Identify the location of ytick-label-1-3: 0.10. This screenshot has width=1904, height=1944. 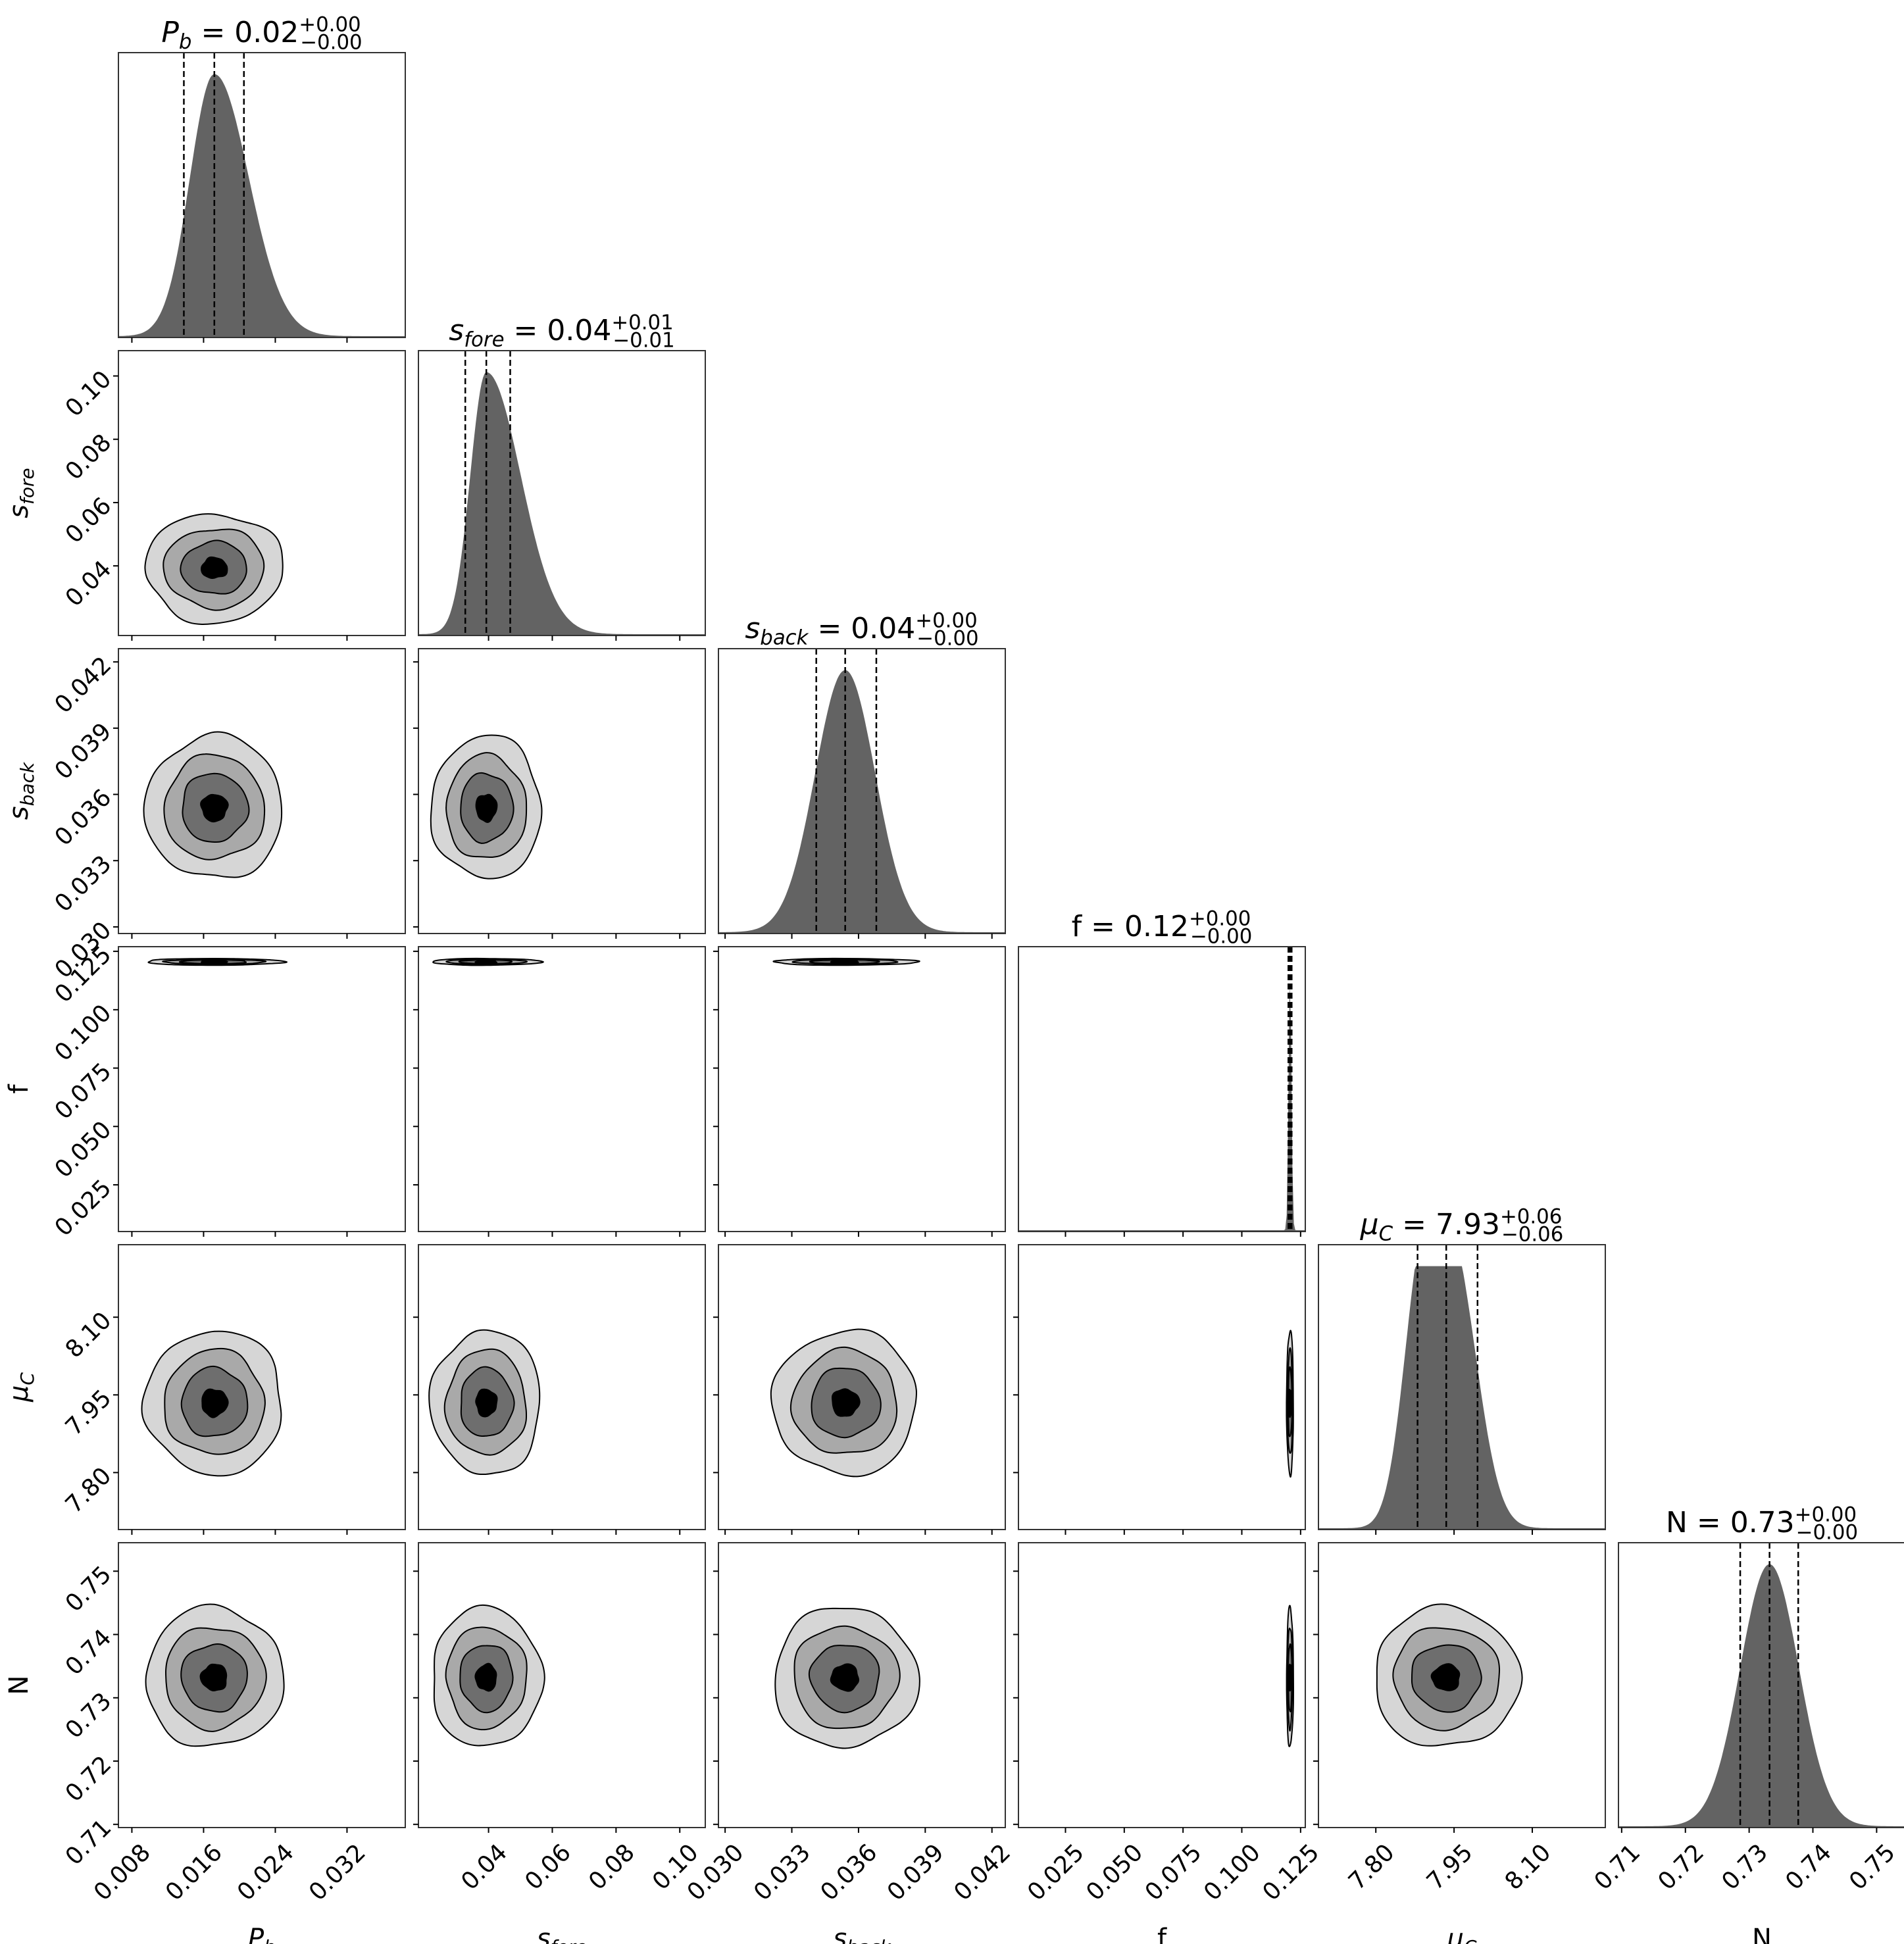
(89, 394).